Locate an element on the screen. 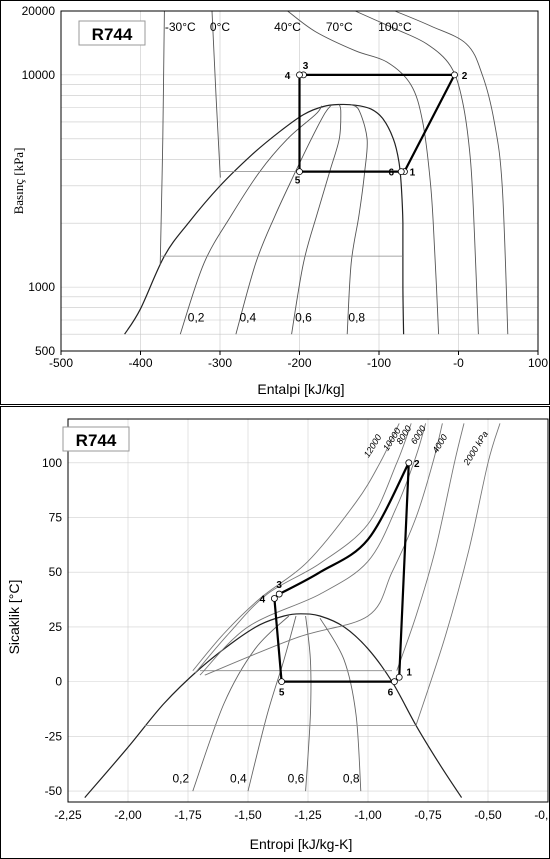 The image size is (550, 859). ts-y-tick-label: 0 is located at coordinates (58, 682).